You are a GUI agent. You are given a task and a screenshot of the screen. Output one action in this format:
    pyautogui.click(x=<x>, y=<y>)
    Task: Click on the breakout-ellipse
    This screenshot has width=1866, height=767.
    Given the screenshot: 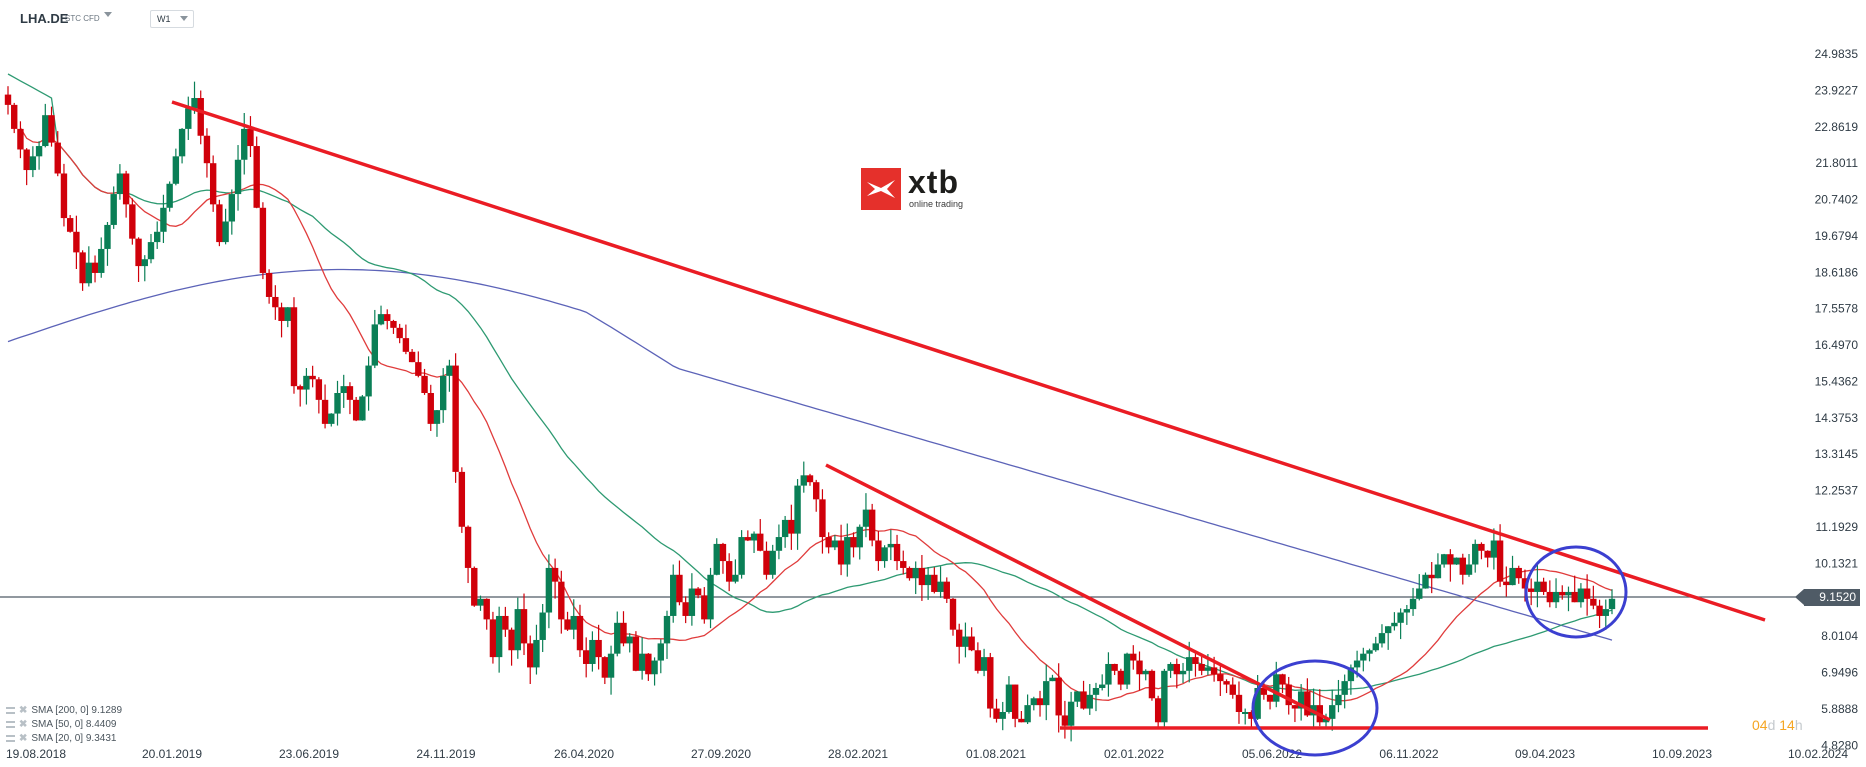 What is the action you would take?
    pyautogui.click(x=1315, y=708)
    